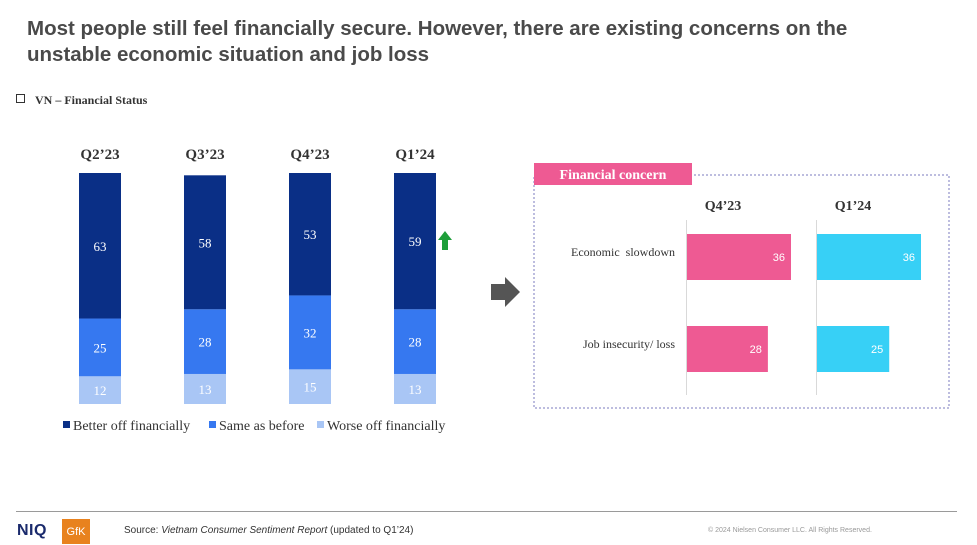 Image resolution: width=977 pixels, height=545 pixels. I want to click on data-label: 15, so click(310, 387).